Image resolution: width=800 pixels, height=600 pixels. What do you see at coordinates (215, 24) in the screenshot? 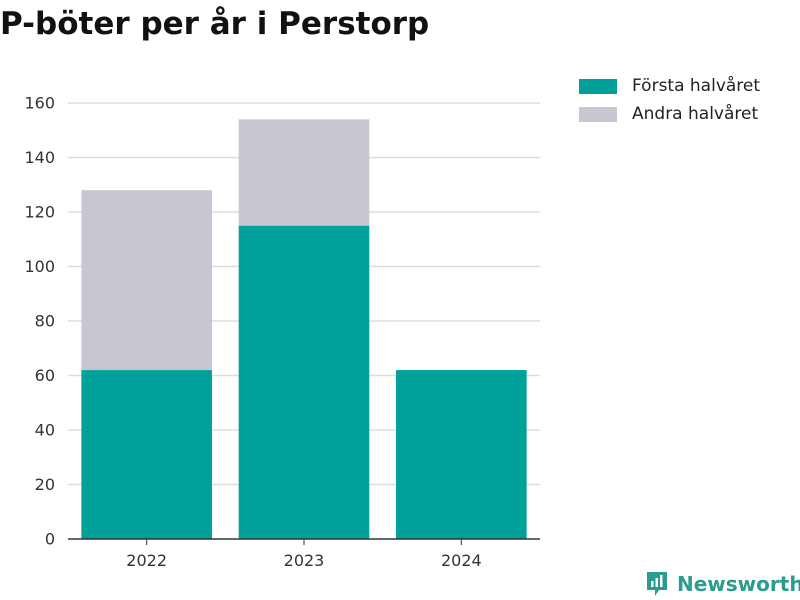
I see `chart-title: P-böter per år i Perstorp` at bounding box center [215, 24].